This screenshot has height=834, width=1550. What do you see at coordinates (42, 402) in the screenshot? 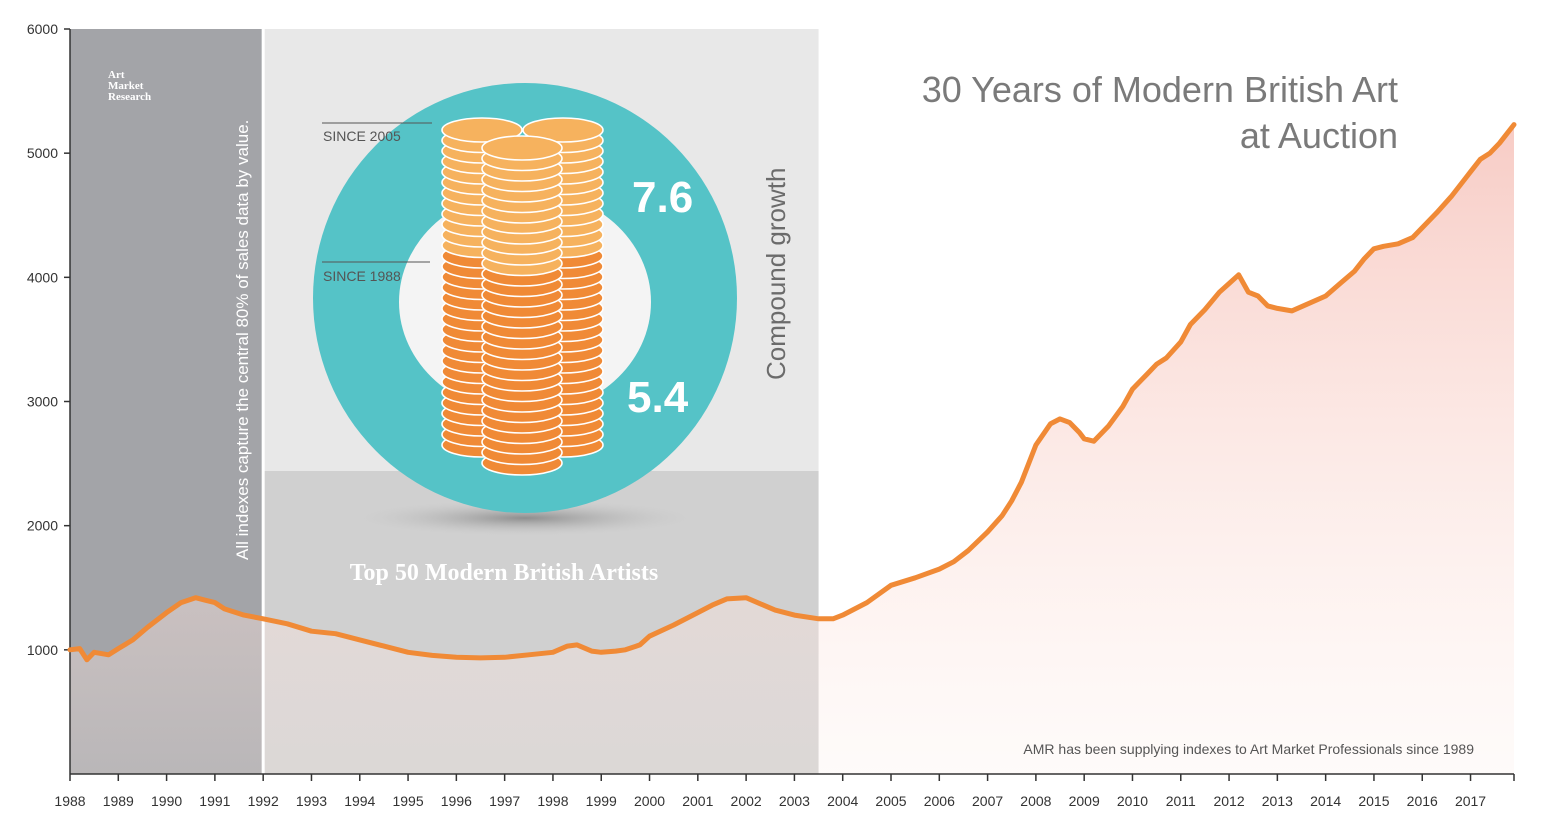
I see `y-tick-label: 3000` at bounding box center [42, 402].